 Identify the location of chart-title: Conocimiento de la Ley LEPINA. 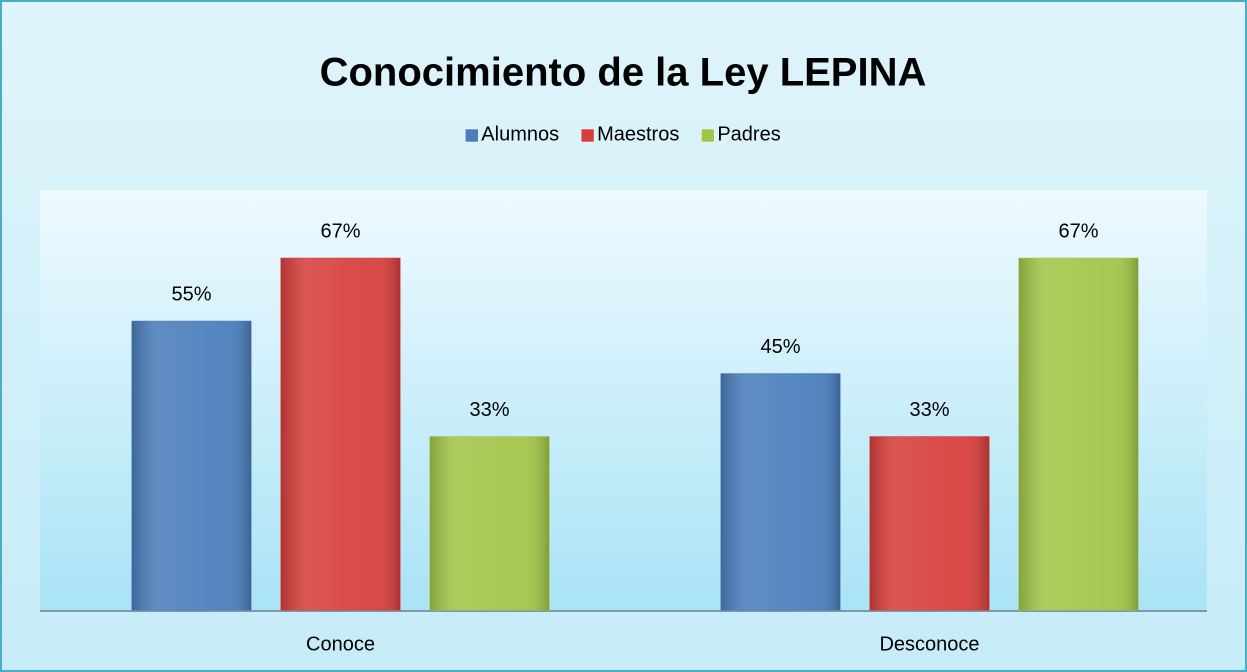
(623, 73).